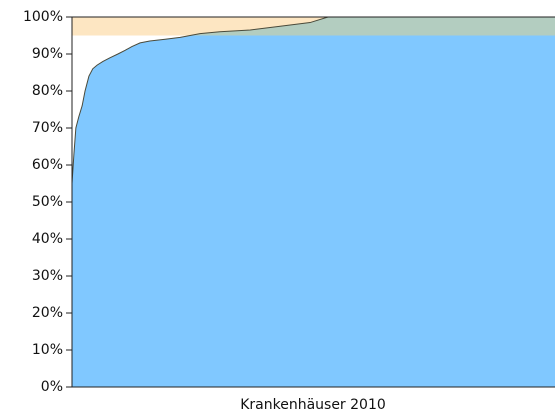 The width and height of the screenshot is (555, 417). What do you see at coordinates (47, 54) in the screenshot?
I see `y-tick-label: 90%` at bounding box center [47, 54].